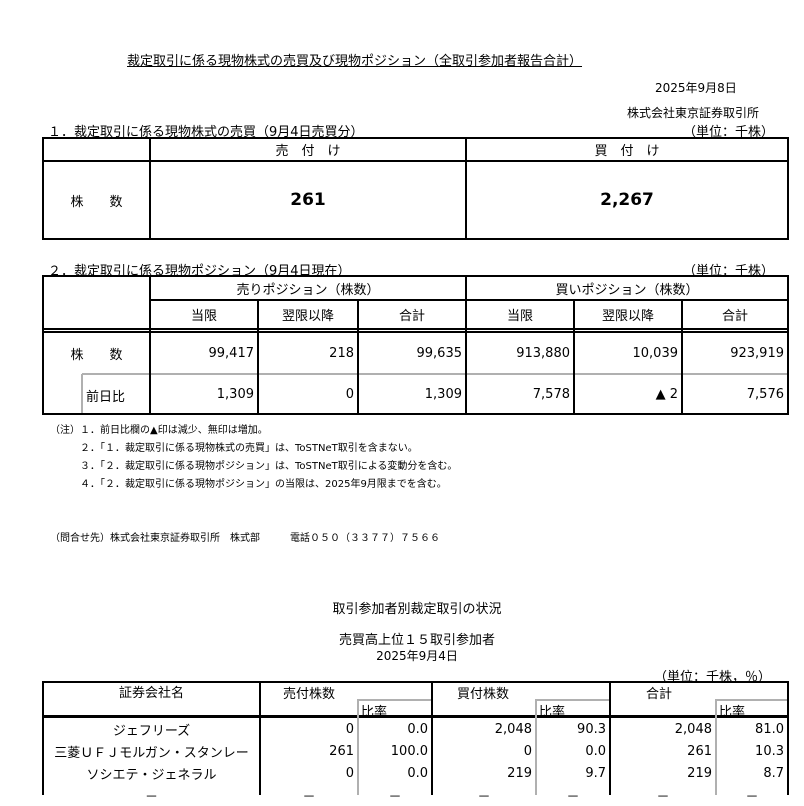  What do you see at coordinates (309, 797) in the screenshot?
I see `cell-sell: －` at bounding box center [309, 797].